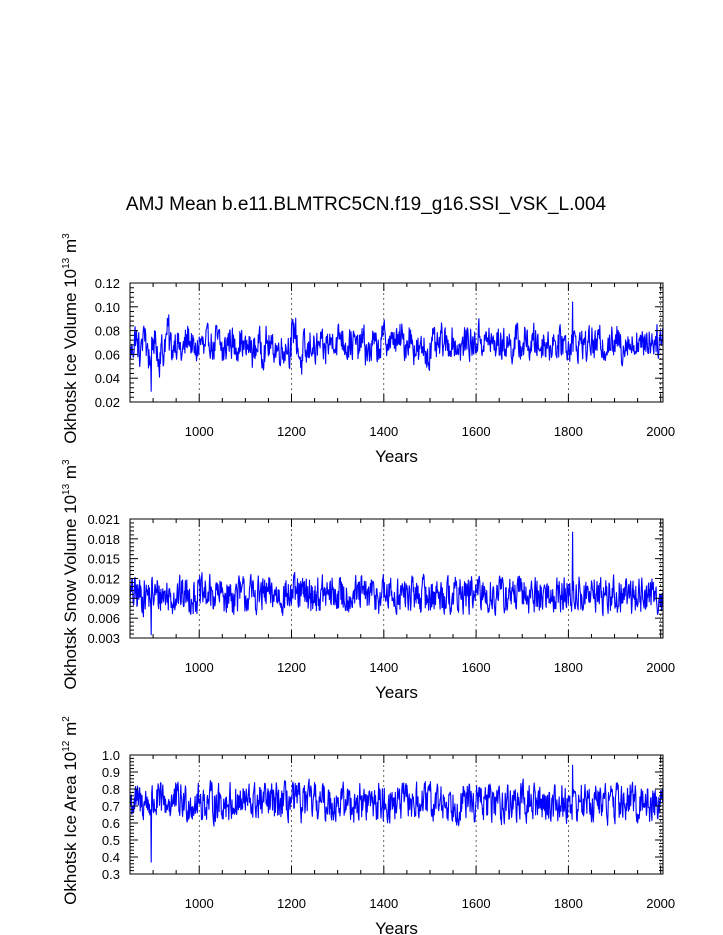 This screenshot has height=935, width=723. I want to click on y-tick-label: 0.006, so click(103, 618).